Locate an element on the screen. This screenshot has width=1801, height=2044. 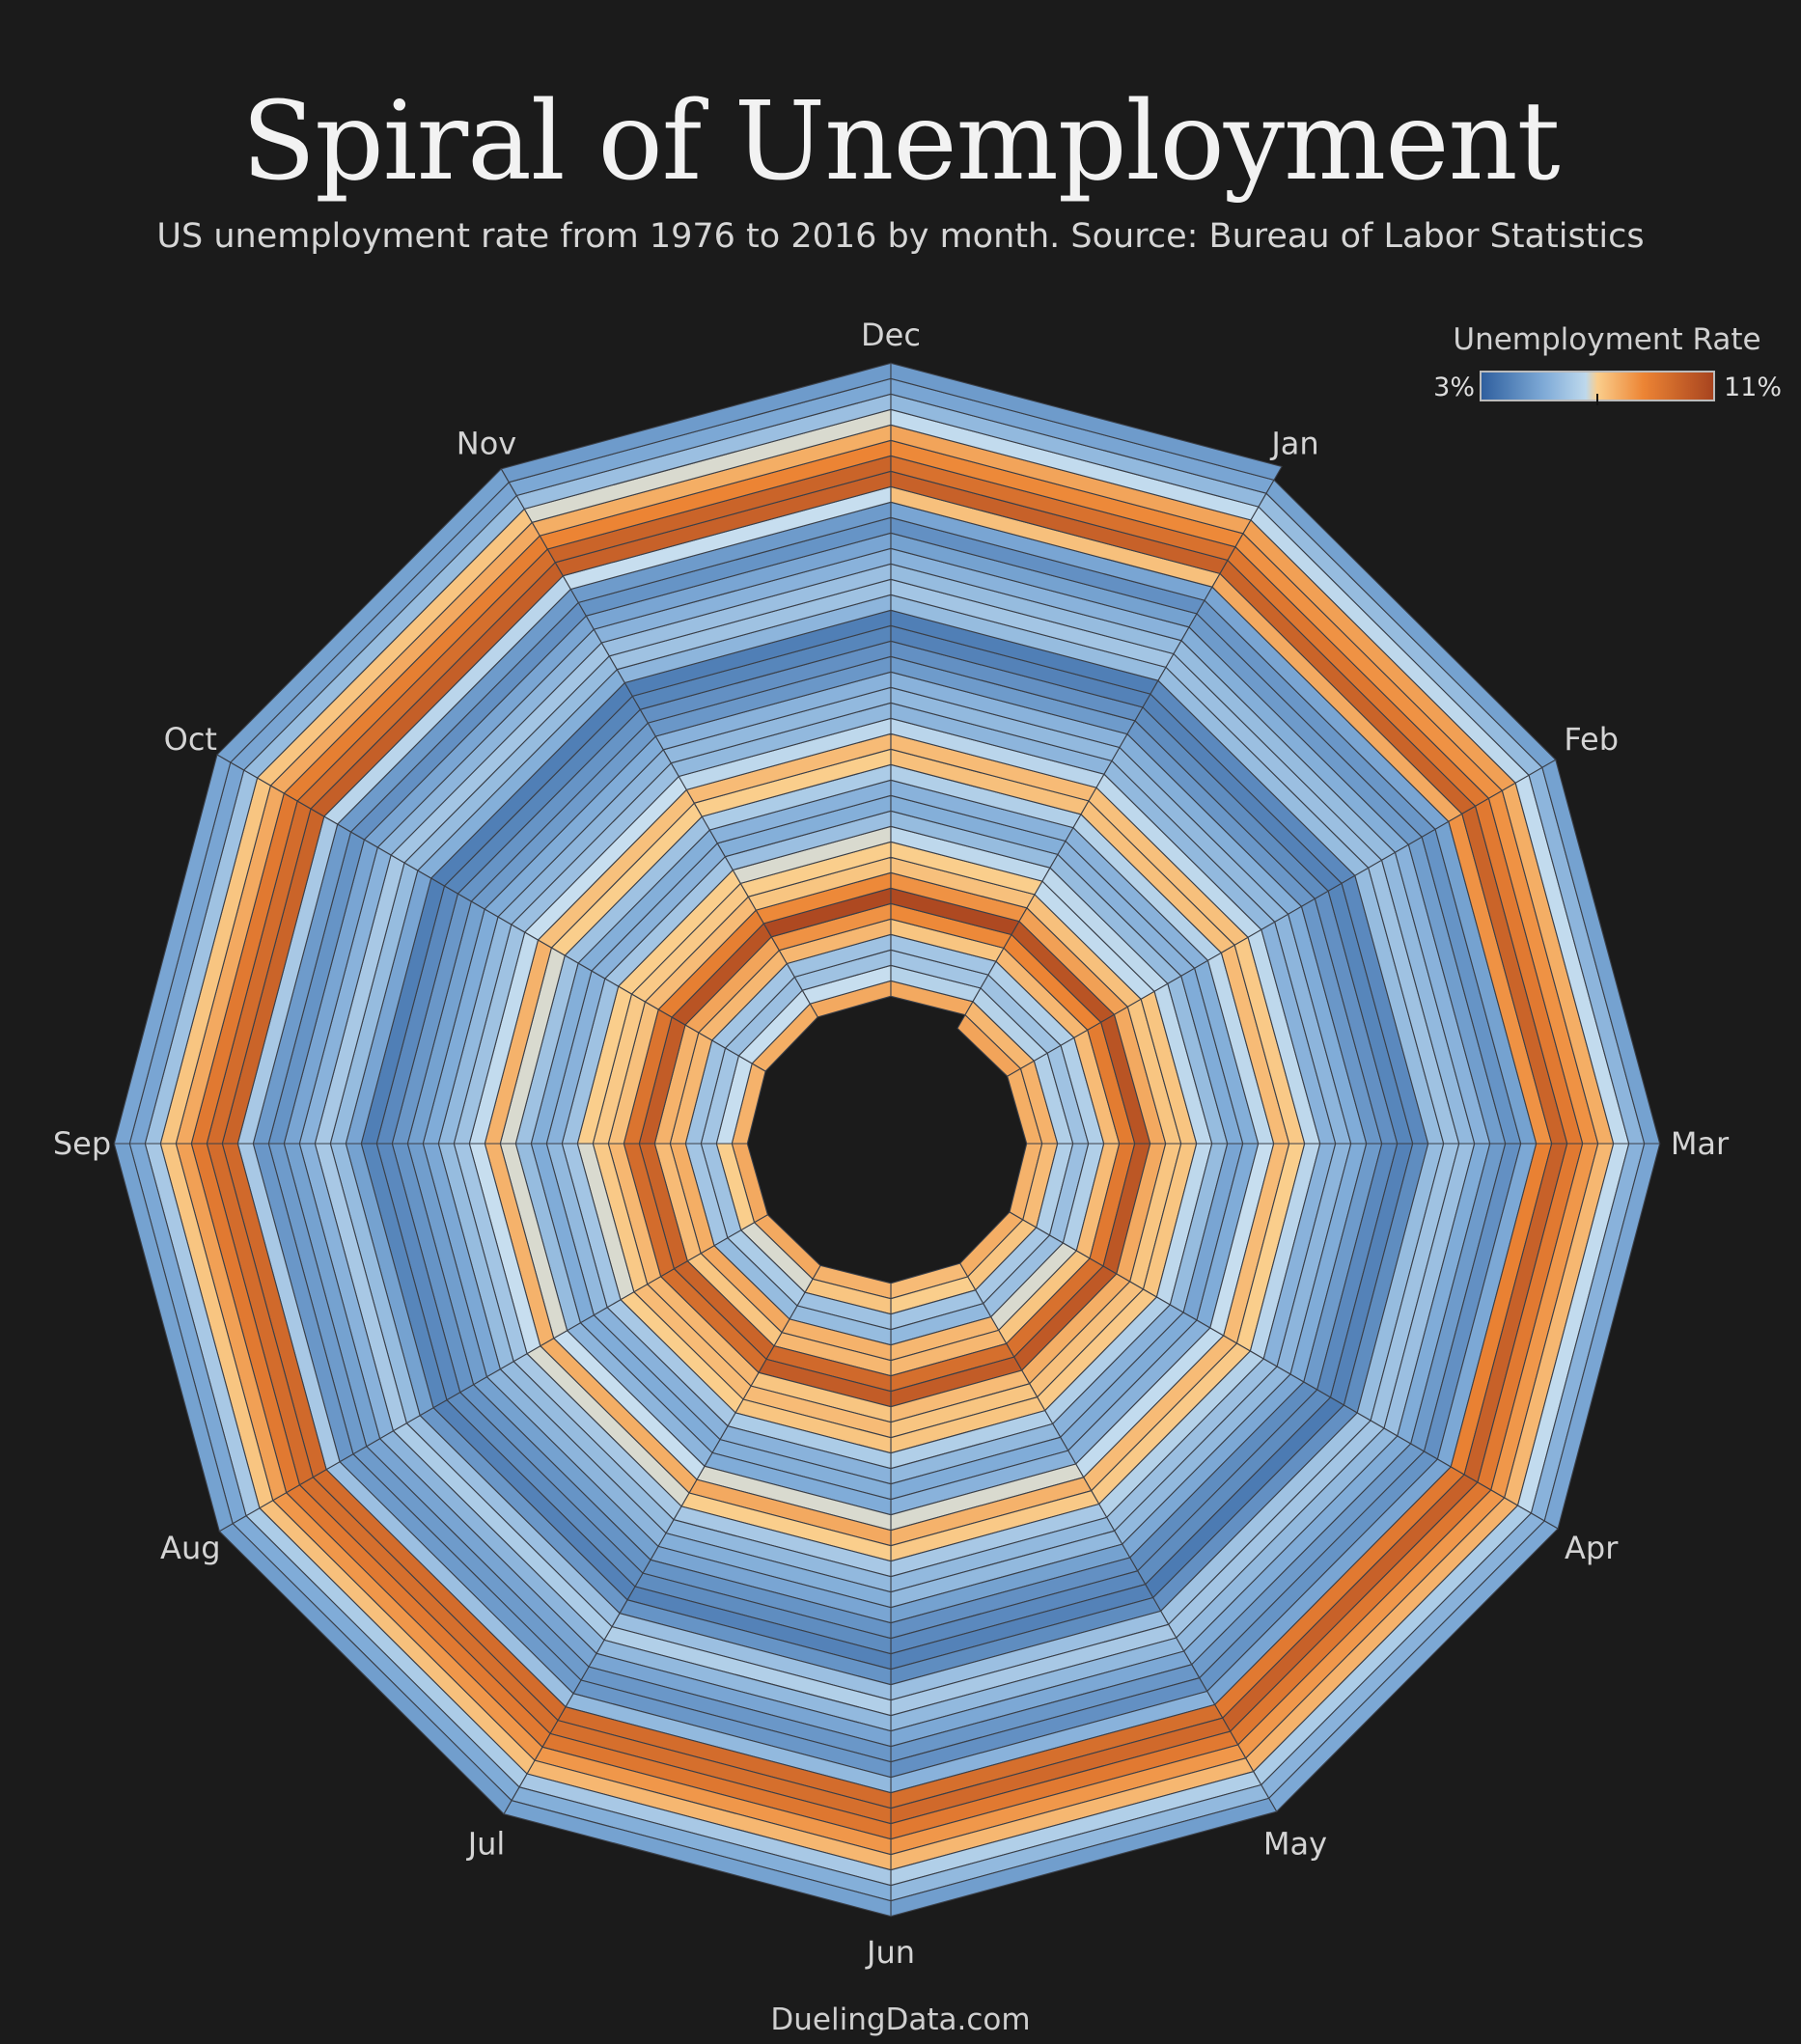
spiral-segment-2016-Dec is located at coordinates (1086, 422).